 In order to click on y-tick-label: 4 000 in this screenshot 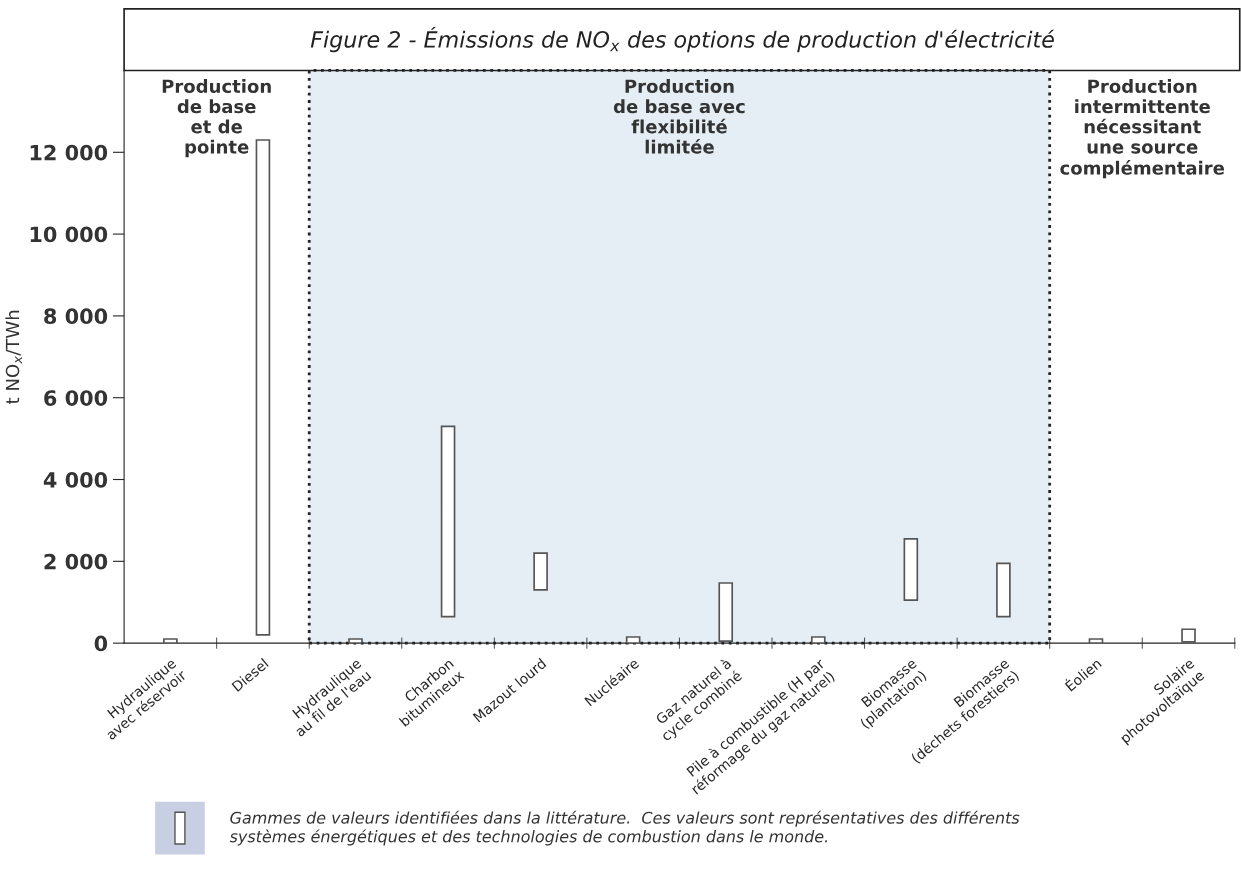, I will do `click(75, 479)`.